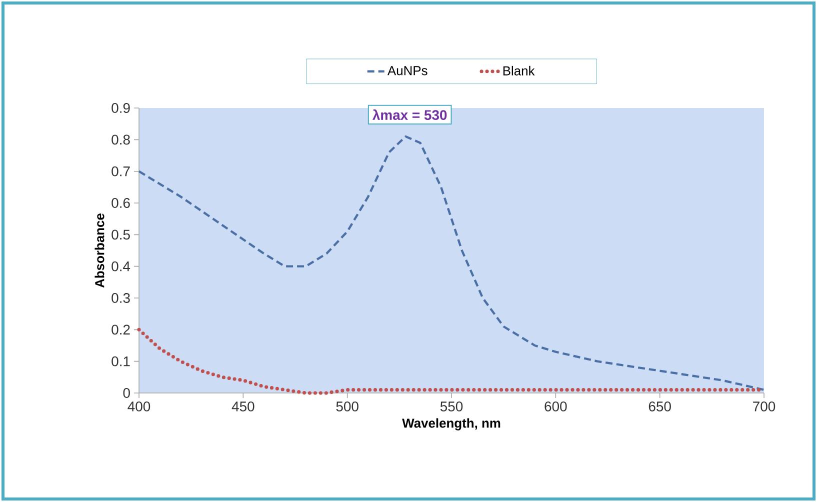  What do you see at coordinates (121, 361) in the screenshot?
I see `y-tick-label: 0.1` at bounding box center [121, 361].